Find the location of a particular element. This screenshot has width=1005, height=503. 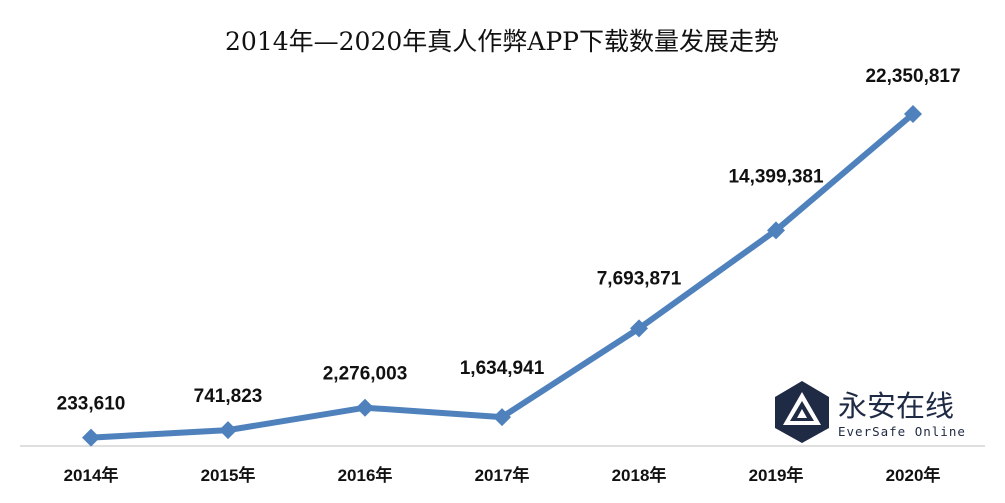

eversafe-logo: 永安在线 EverSafe Online is located at coordinates (870, 412).